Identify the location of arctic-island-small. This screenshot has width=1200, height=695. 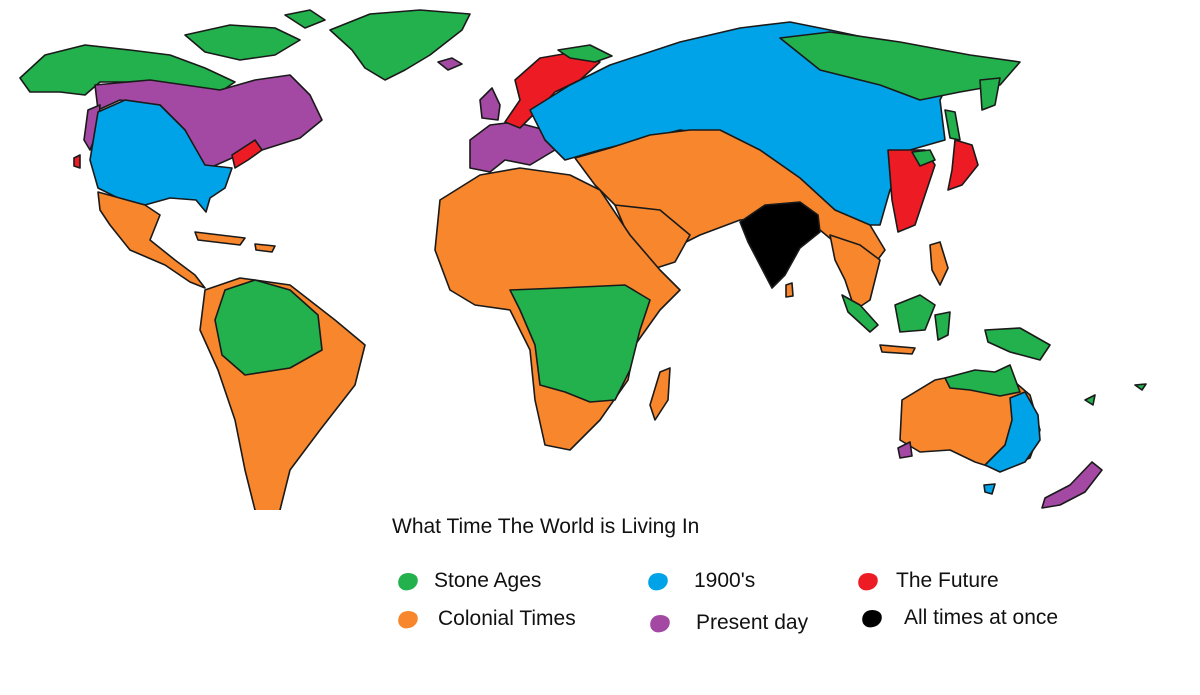
(305, 19).